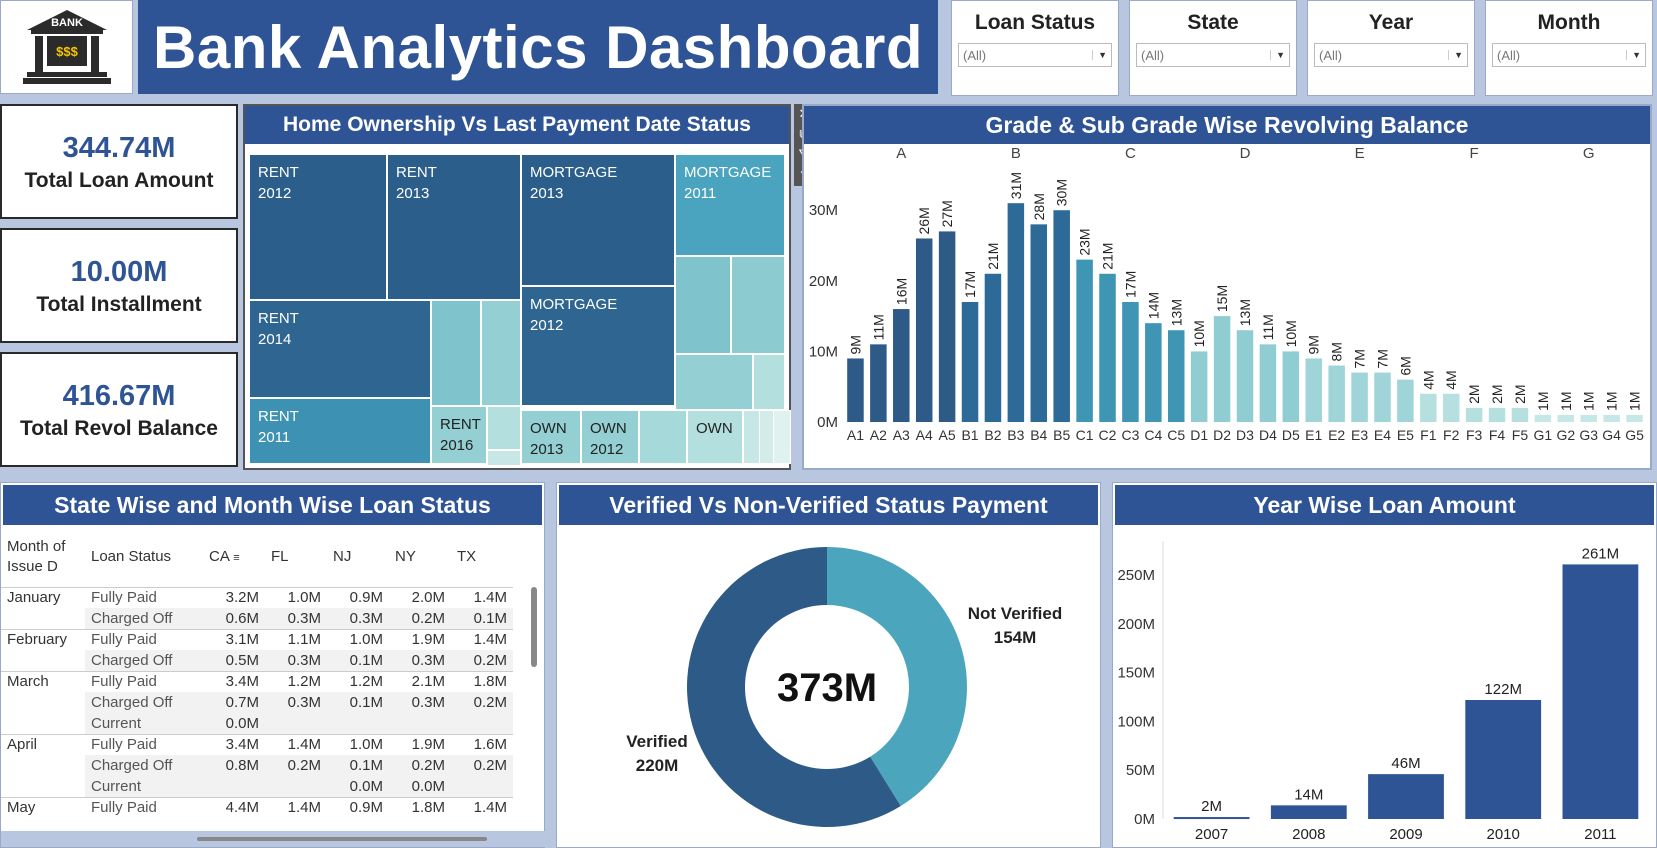  I want to click on cell-value: 2.0M, so click(420, 597).